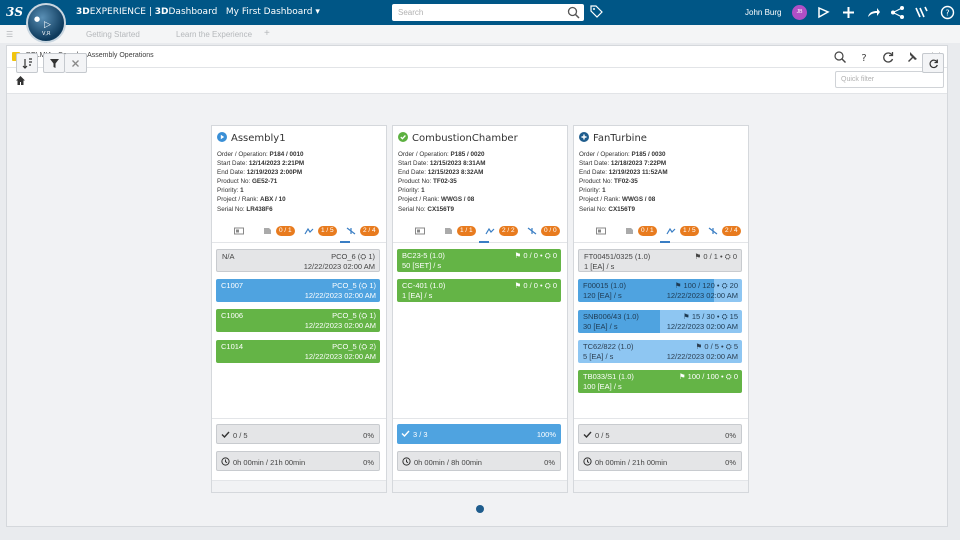  What do you see at coordinates (550, 231) in the screenshot?
I see `count-badge: 0 / 0` at bounding box center [550, 231].